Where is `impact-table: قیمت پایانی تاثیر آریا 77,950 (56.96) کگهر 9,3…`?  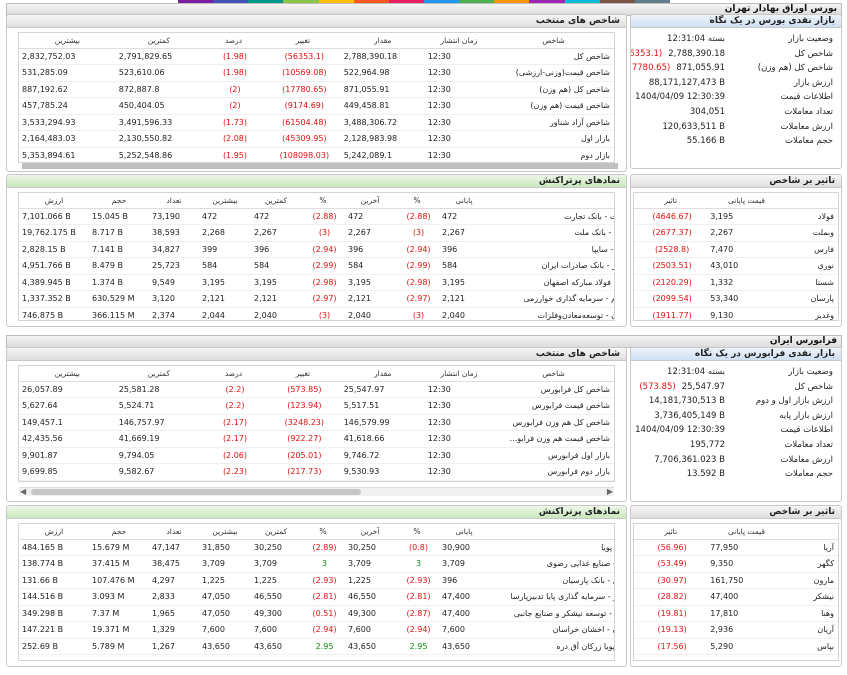
impact-table: قیمت پایانی تاثیر آریا 77,950 (56.96) کگهر 9,3… is located at coordinates (736, 589).